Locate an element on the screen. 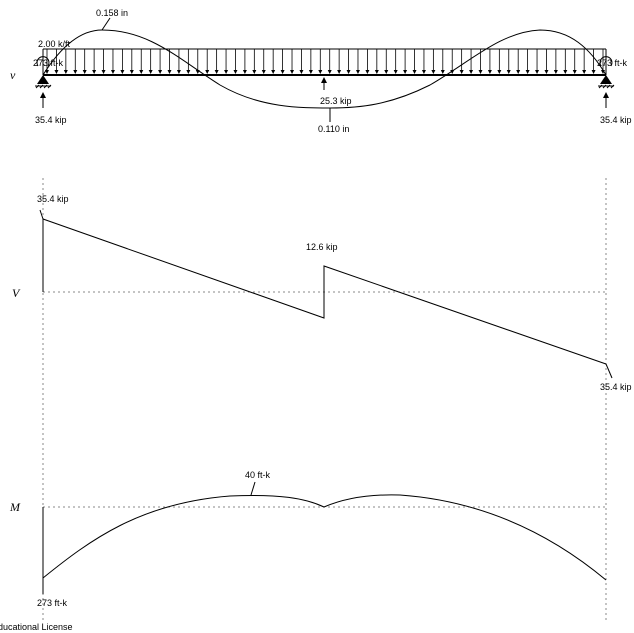 The width and height of the screenshot is (634, 633). moment-peak-label: 40 ft-k is located at coordinates (258, 475).